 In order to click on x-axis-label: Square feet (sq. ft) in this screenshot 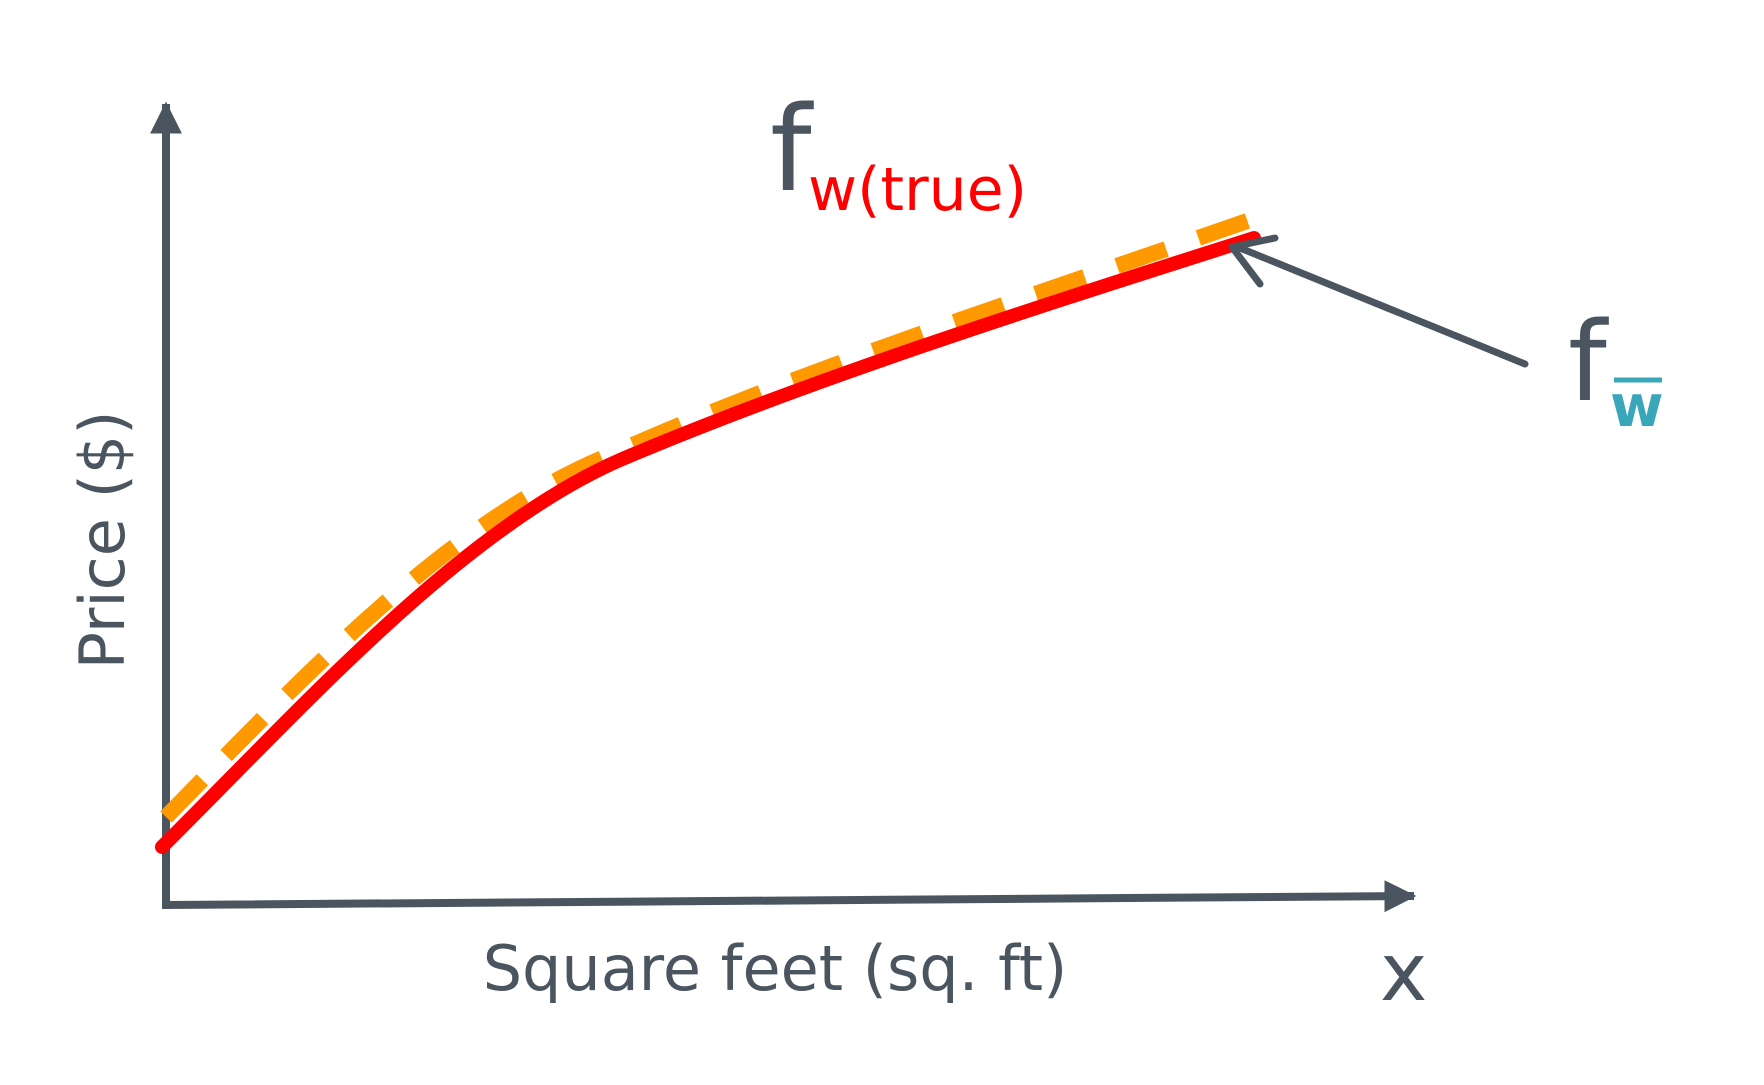, I will do `click(775, 968)`.